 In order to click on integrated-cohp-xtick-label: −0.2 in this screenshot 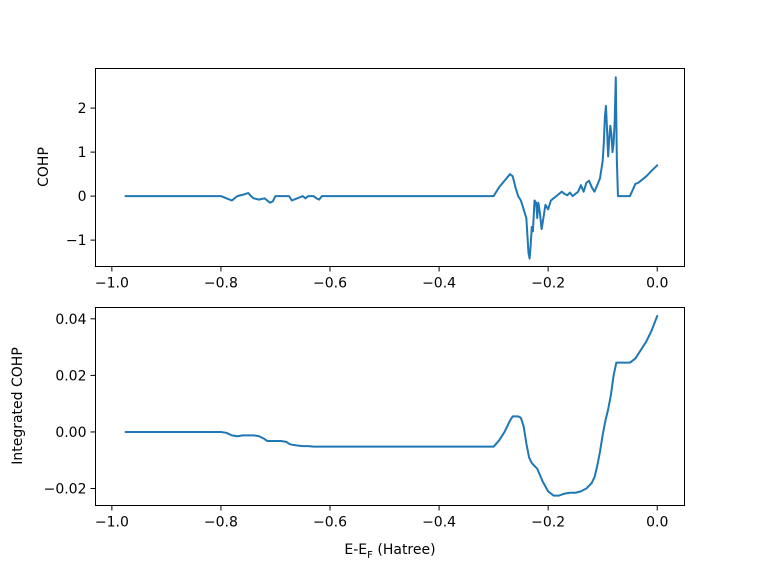, I will do `click(548, 523)`.